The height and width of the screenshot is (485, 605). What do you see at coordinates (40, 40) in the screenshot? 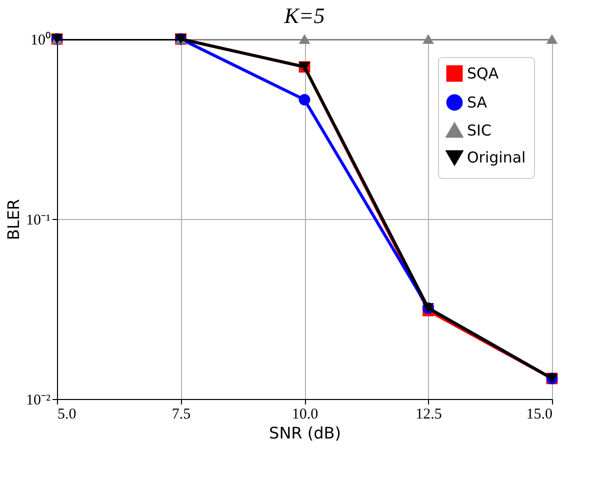
I see `y-tick-label: 10⁰` at bounding box center [40, 40].